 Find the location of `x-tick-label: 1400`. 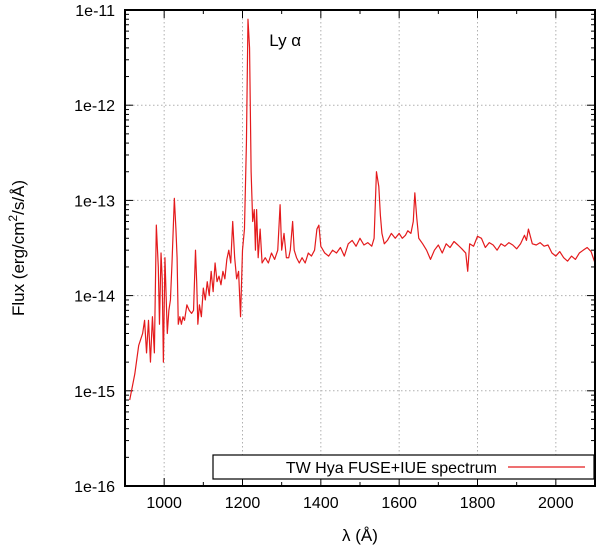

x-tick-label: 1400 is located at coordinates (321, 503).